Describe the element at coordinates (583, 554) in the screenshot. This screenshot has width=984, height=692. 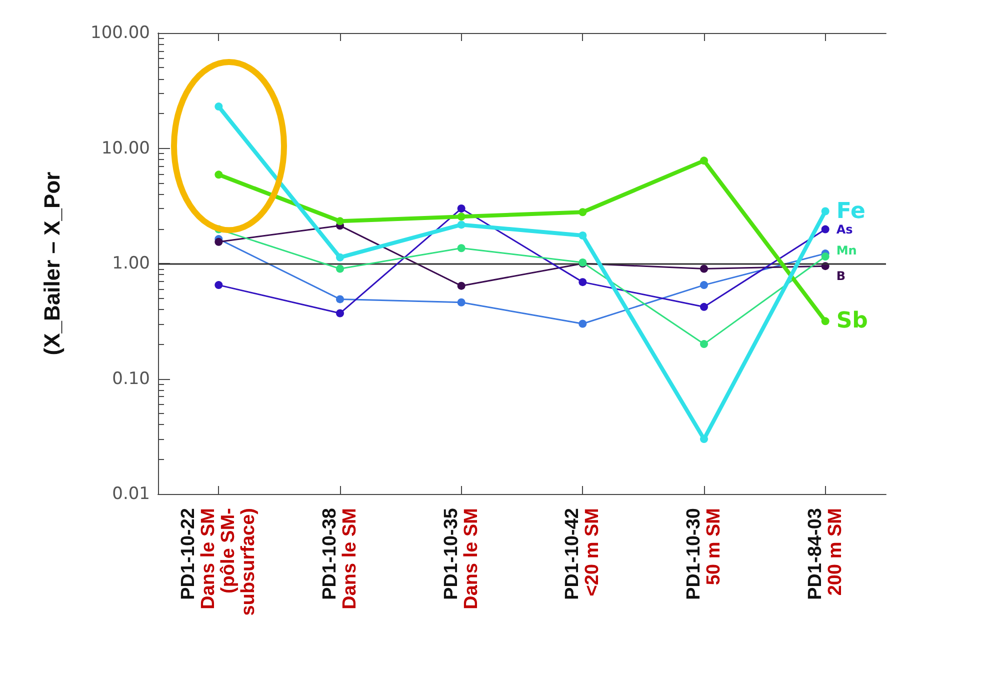
I see `x-tick-label: PD1-10-42 <20 m SM` at that location.